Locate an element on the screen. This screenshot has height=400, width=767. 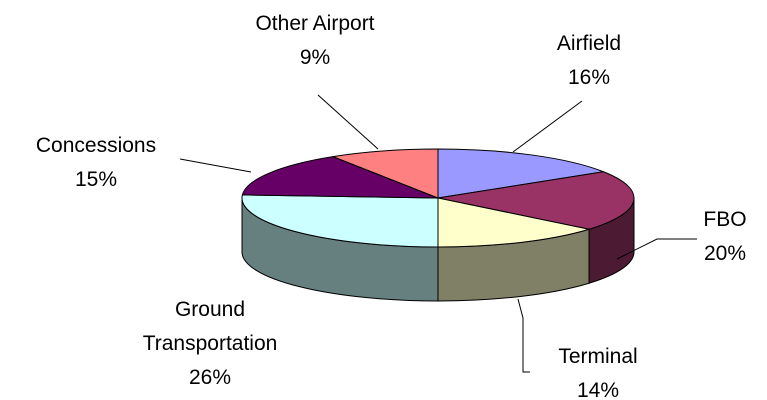
pie-slice-terminal is located at coordinates (513, 222).